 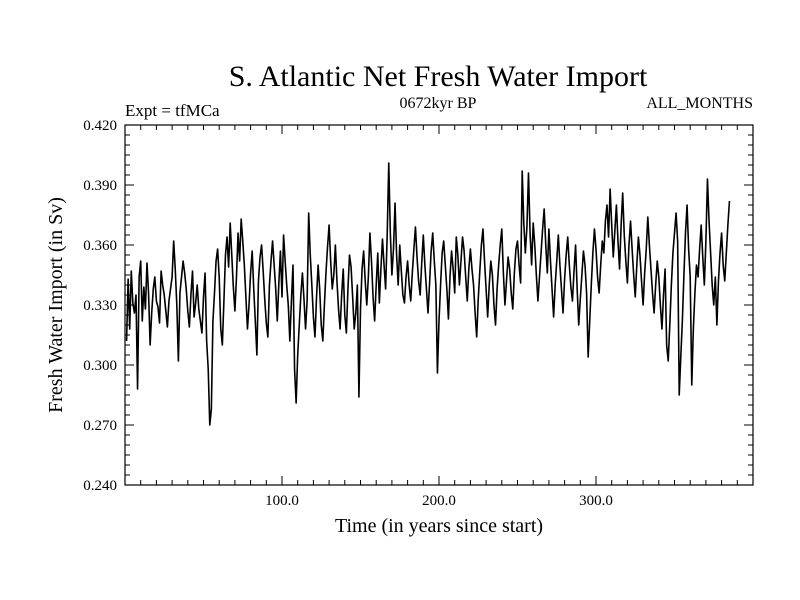 I want to click on x-tick-label: 200.0, so click(x=439, y=501).